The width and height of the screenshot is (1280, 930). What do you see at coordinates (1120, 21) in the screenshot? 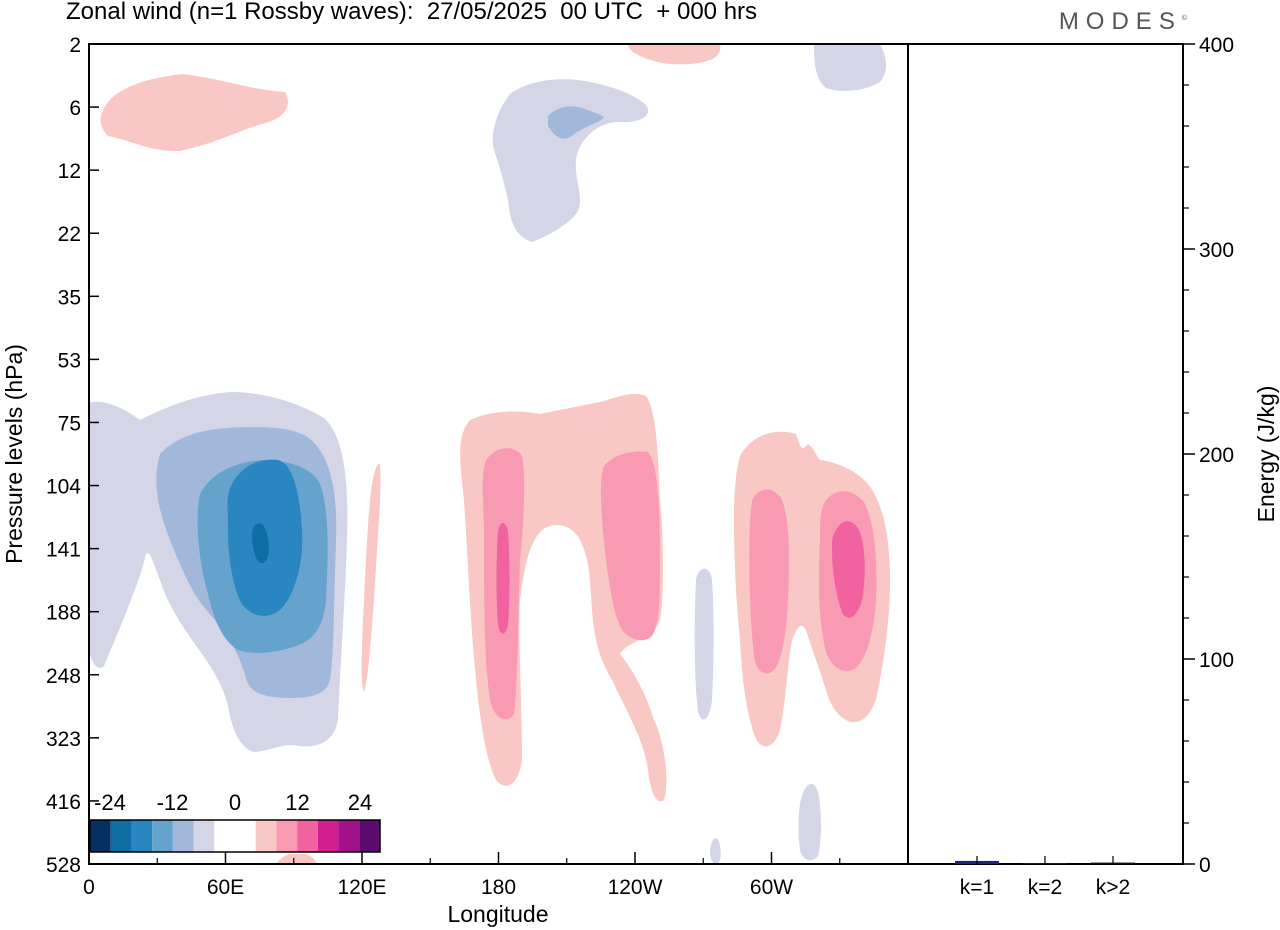
I see `brand-name: MODES` at bounding box center [1120, 21].